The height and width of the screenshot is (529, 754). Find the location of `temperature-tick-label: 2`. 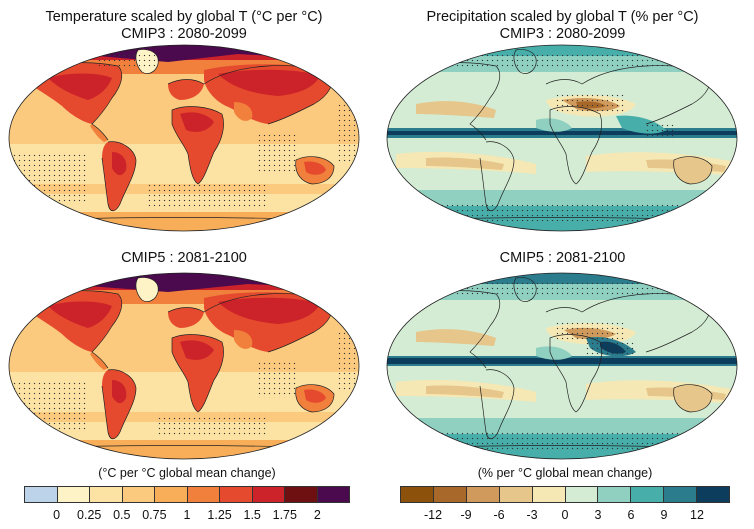

temperature-tick-label: 2 is located at coordinates (317, 515).